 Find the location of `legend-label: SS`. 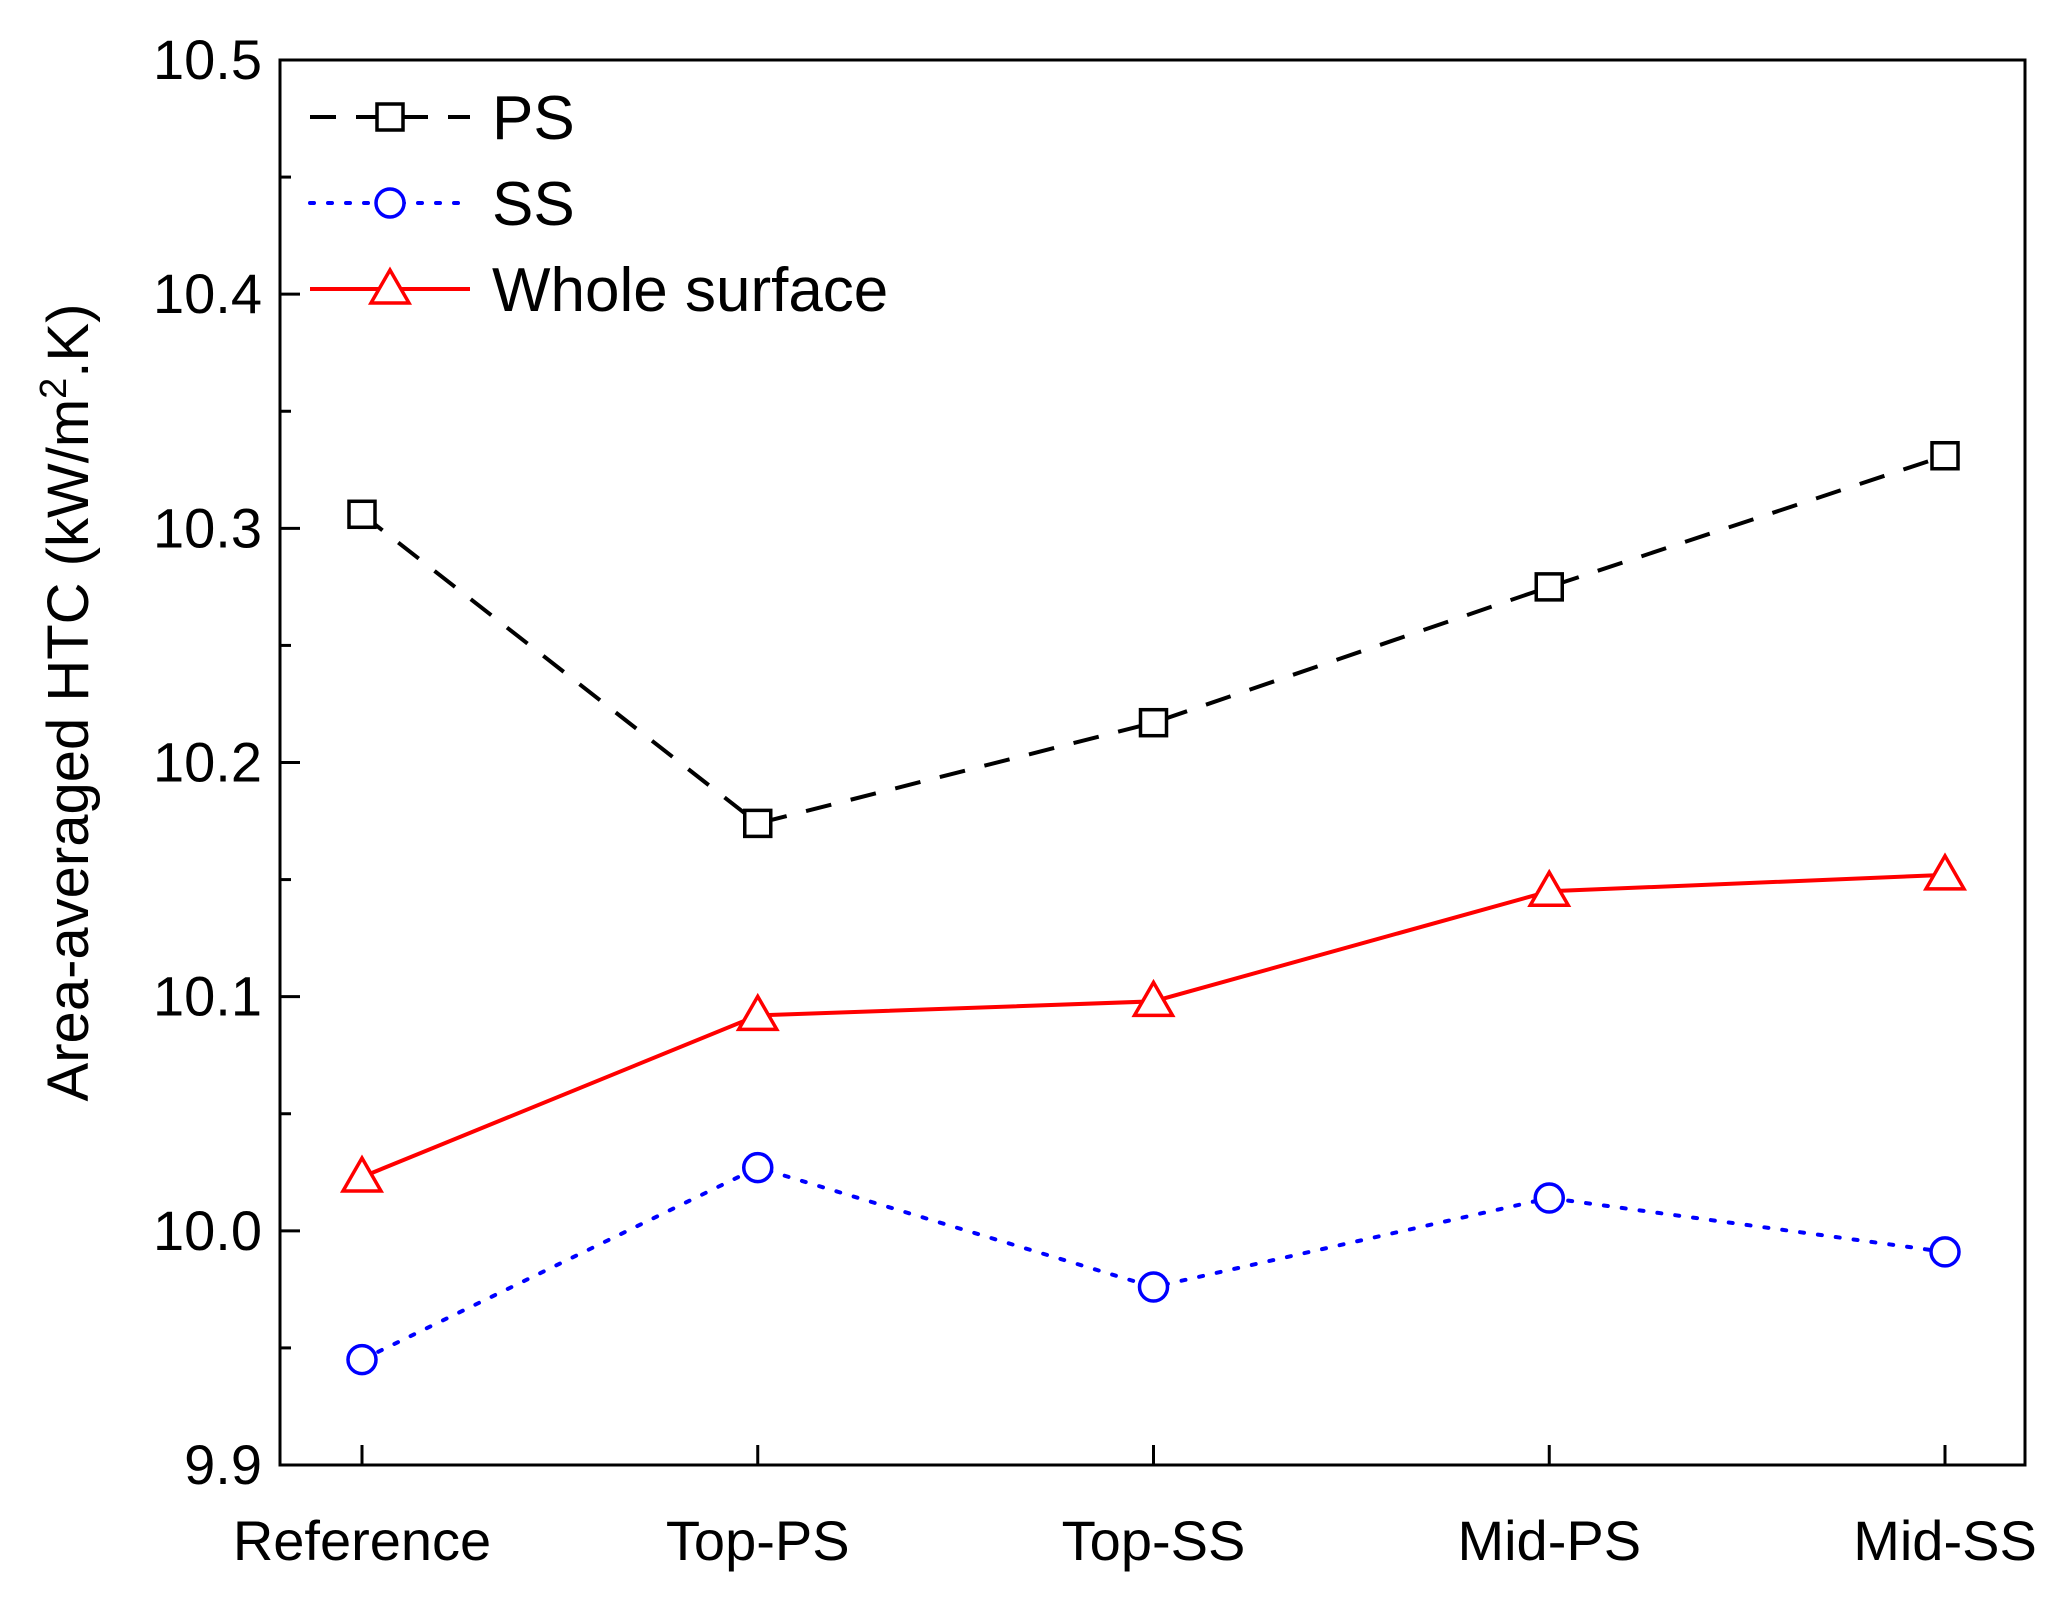

legend-label: SS is located at coordinates (533, 204).